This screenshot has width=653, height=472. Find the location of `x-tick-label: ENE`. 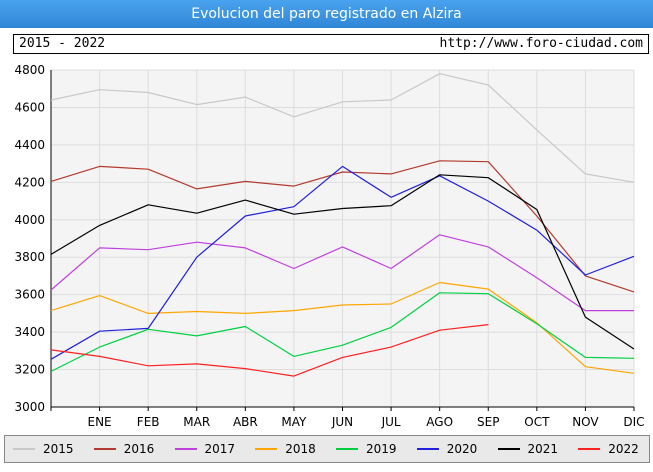

x-tick-label: ENE is located at coordinates (100, 422).